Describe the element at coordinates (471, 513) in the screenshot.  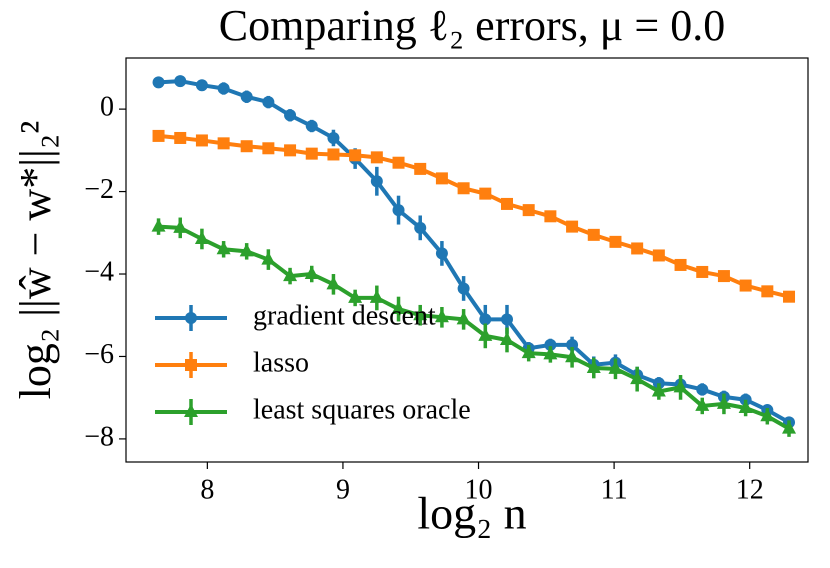
I see `x-axis-label: log₂ n` at that location.